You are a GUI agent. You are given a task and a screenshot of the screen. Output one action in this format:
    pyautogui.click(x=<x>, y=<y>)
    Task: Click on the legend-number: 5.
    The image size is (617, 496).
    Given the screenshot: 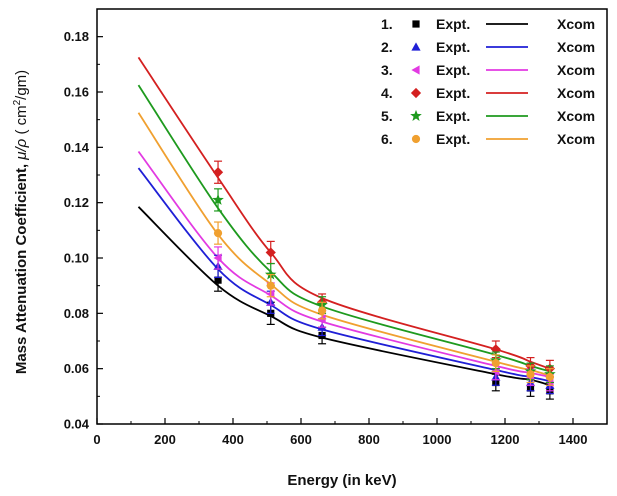 What is the action you would take?
    pyautogui.click(x=387, y=116)
    